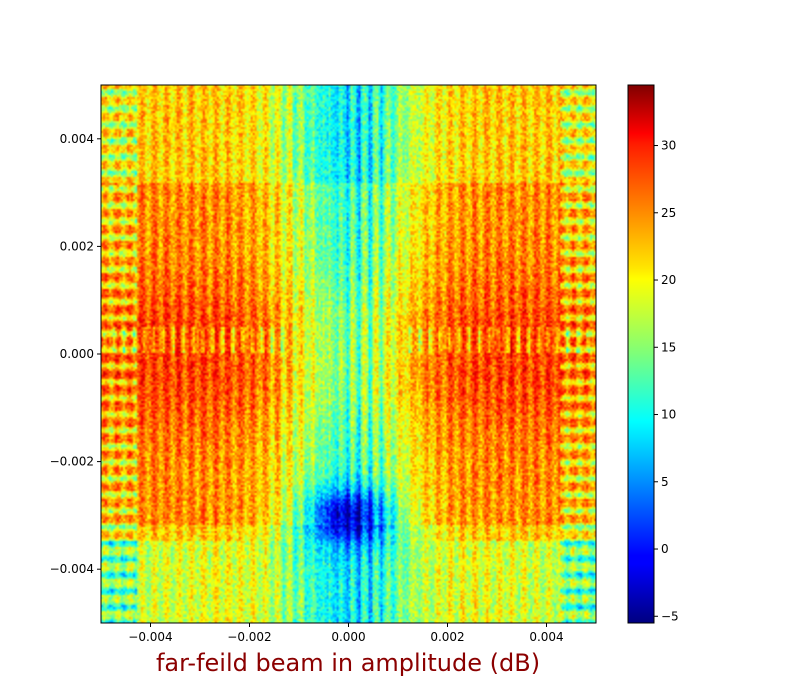 The height and width of the screenshot is (700, 800). What do you see at coordinates (668, 415) in the screenshot?
I see `colorbar-tick-label: 10` at bounding box center [668, 415].